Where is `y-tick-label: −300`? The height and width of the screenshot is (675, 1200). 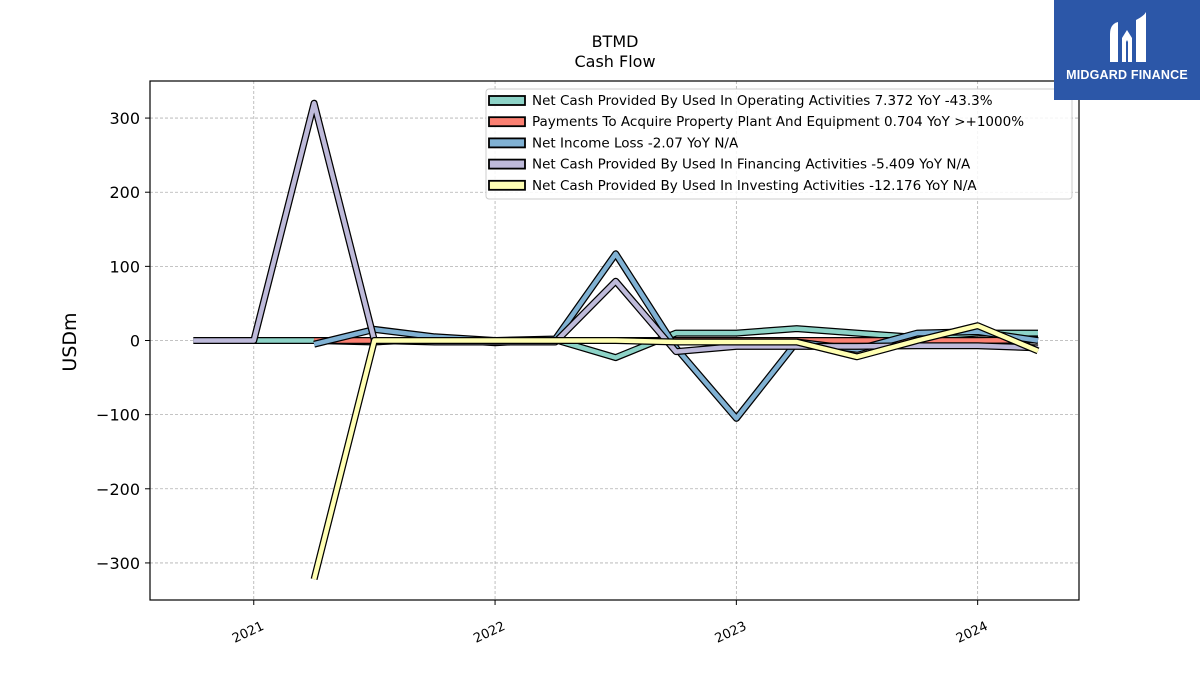
y-tick-label: −300 is located at coordinates (118, 563).